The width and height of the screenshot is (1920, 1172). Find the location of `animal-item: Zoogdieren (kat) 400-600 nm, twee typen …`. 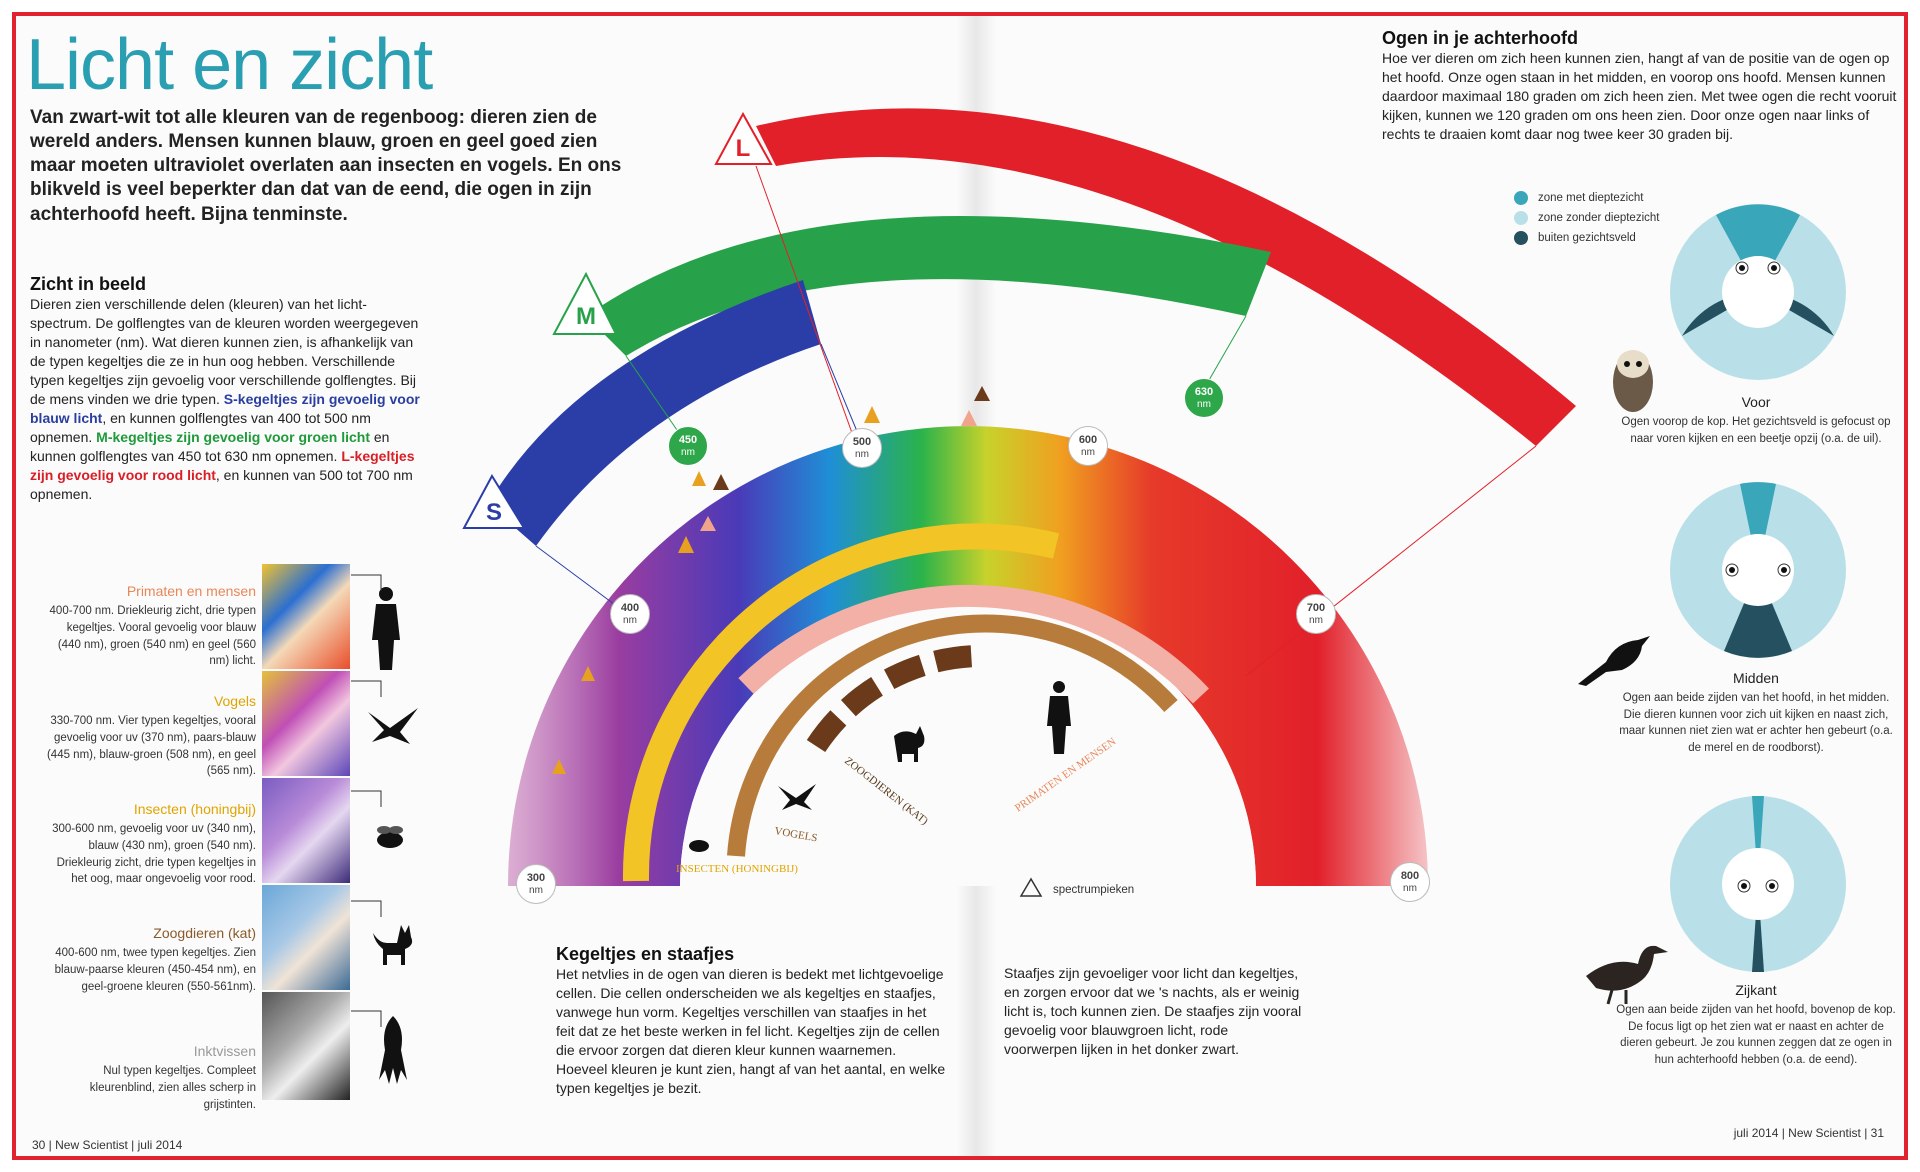

animal-item: Zoogdieren (kat) 400-600 nm, twee typen … is located at coordinates (151, 959).